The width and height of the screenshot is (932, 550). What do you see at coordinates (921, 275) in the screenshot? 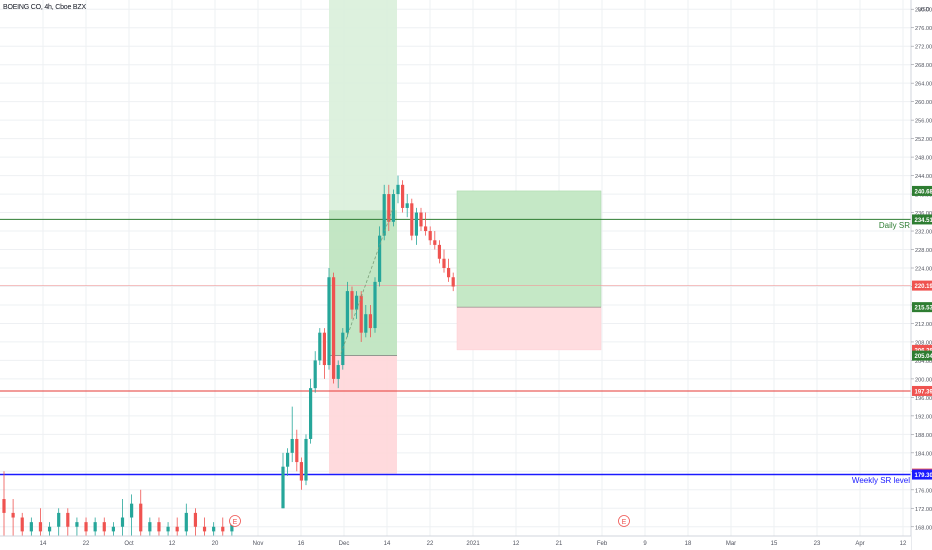
I see `price-axis-background` at bounding box center [921, 275].